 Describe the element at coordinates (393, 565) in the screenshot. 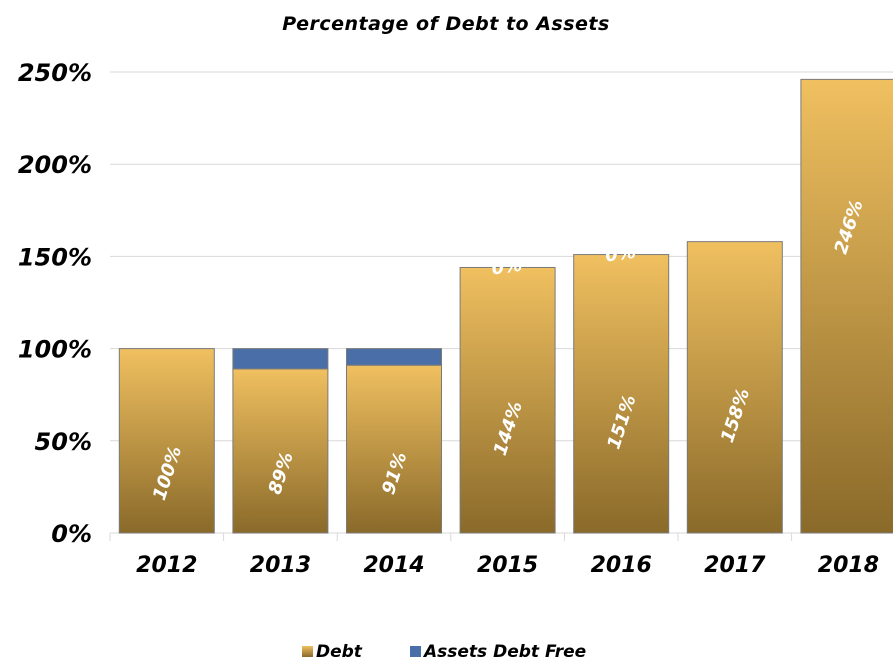

I see `x-tick-label: 2014` at that location.